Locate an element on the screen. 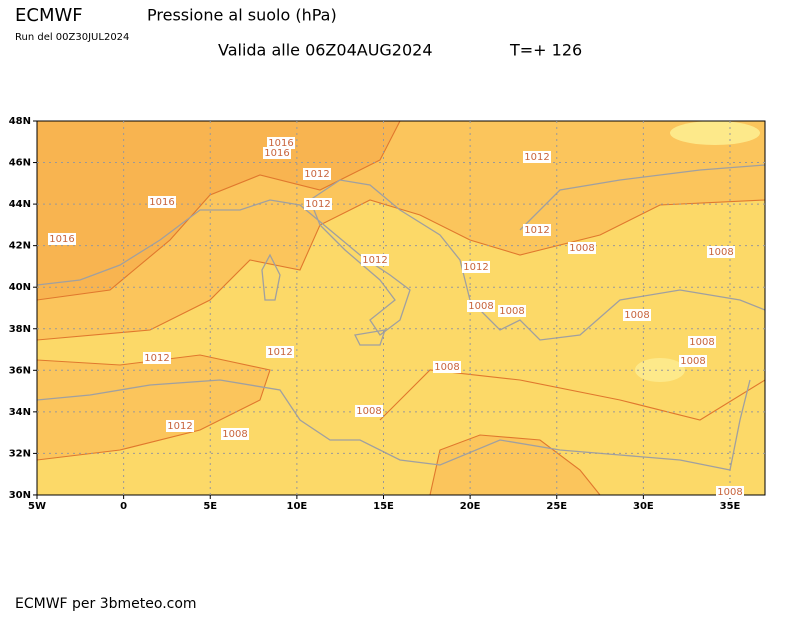 This screenshot has height=618, width=800. lat-label: 42N is located at coordinates (20, 246).